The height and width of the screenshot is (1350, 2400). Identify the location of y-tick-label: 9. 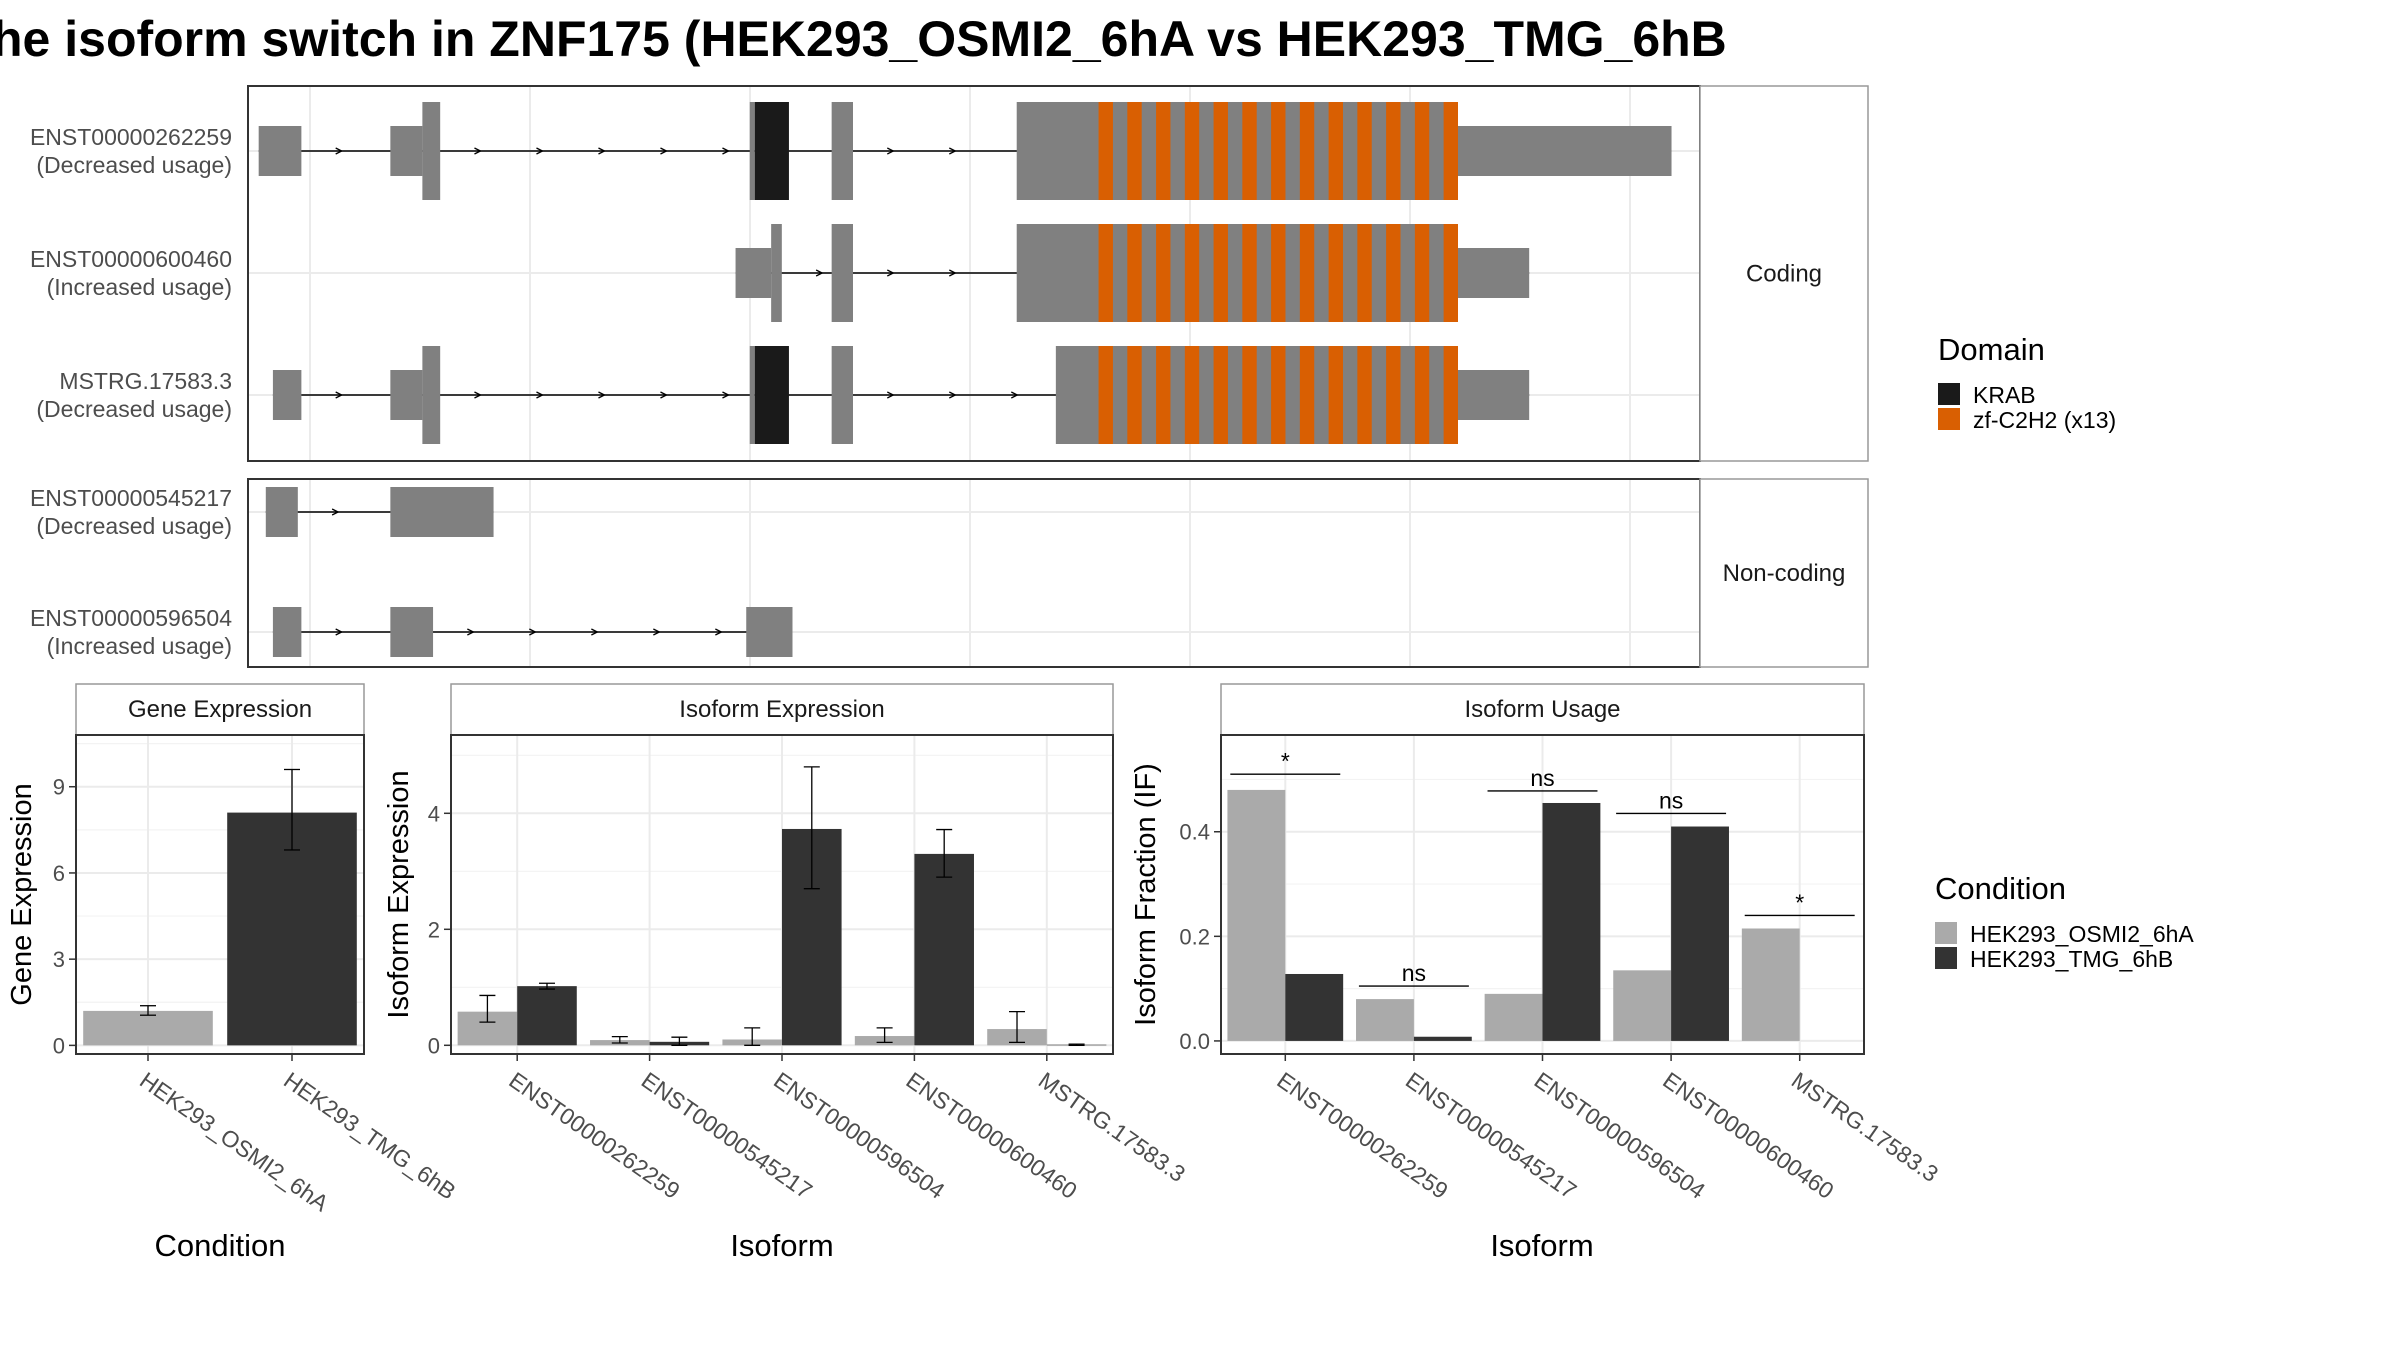
(59, 787).